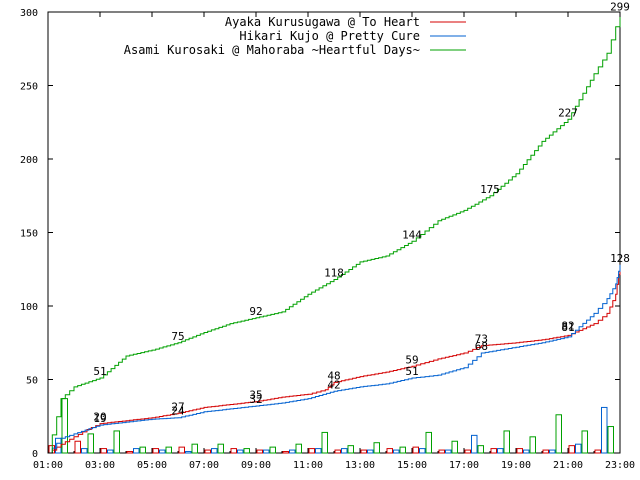 The image size is (640, 480). Describe the element at coordinates (412, 465) in the screenshot. I see `x-tick-label: 15:00` at that location.